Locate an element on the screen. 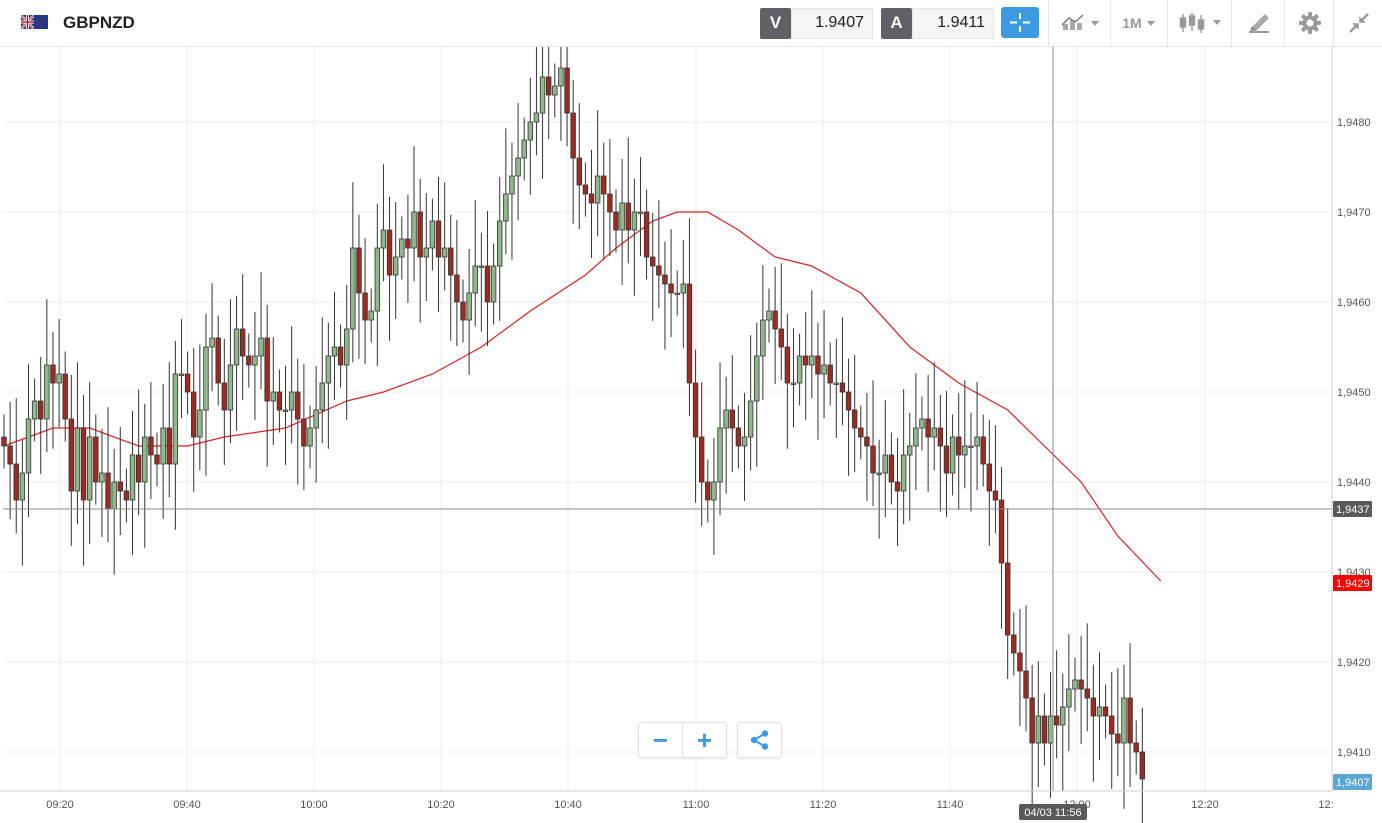 Image resolution: width=1382 pixels, height=823 pixels. share-icon is located at coordinates (759, 740).